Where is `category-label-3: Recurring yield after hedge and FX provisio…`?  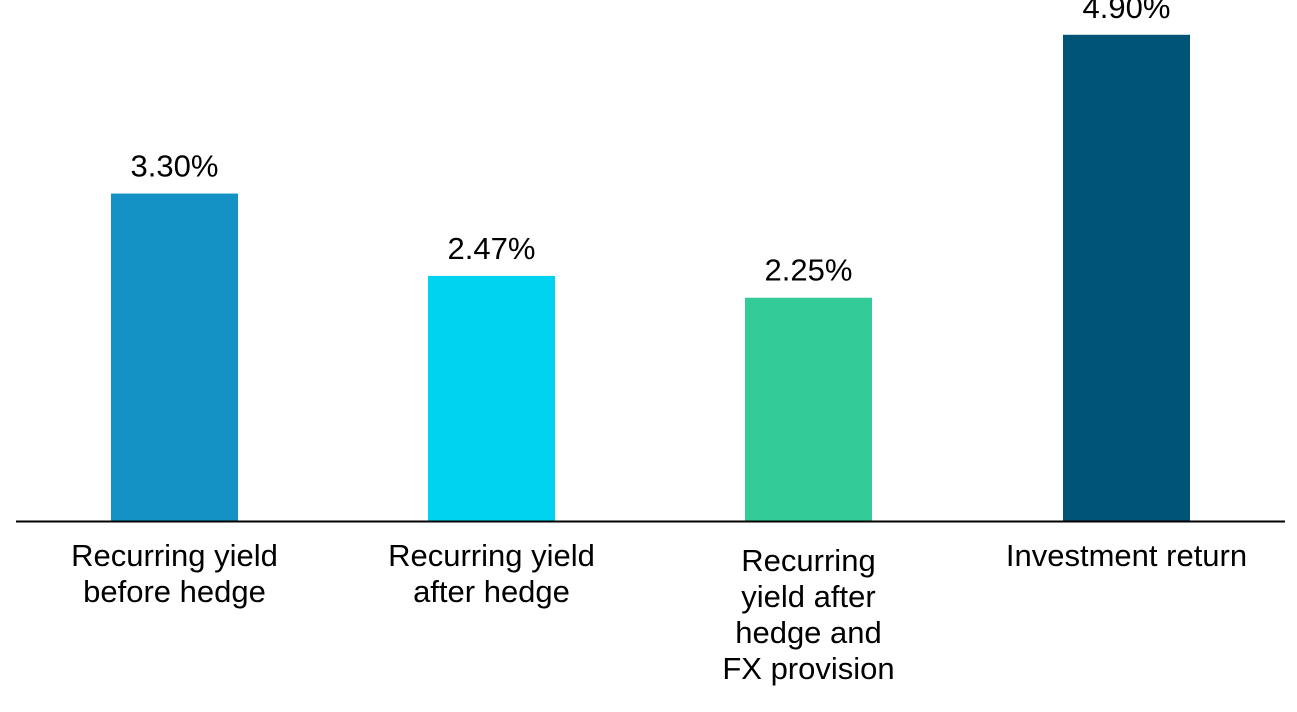 category-label-3: Recurring yield after hedge and FX provisio… is located at coordinates (808, 614).